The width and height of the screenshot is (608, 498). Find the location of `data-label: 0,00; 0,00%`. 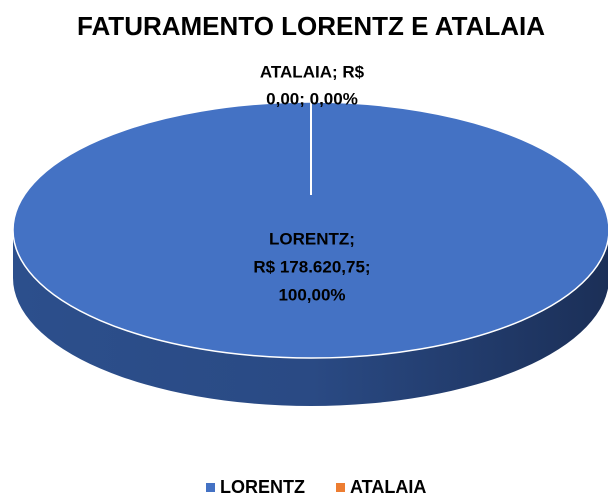

data-label: 0,00; 0,00% is located at coordinates (312, 98).